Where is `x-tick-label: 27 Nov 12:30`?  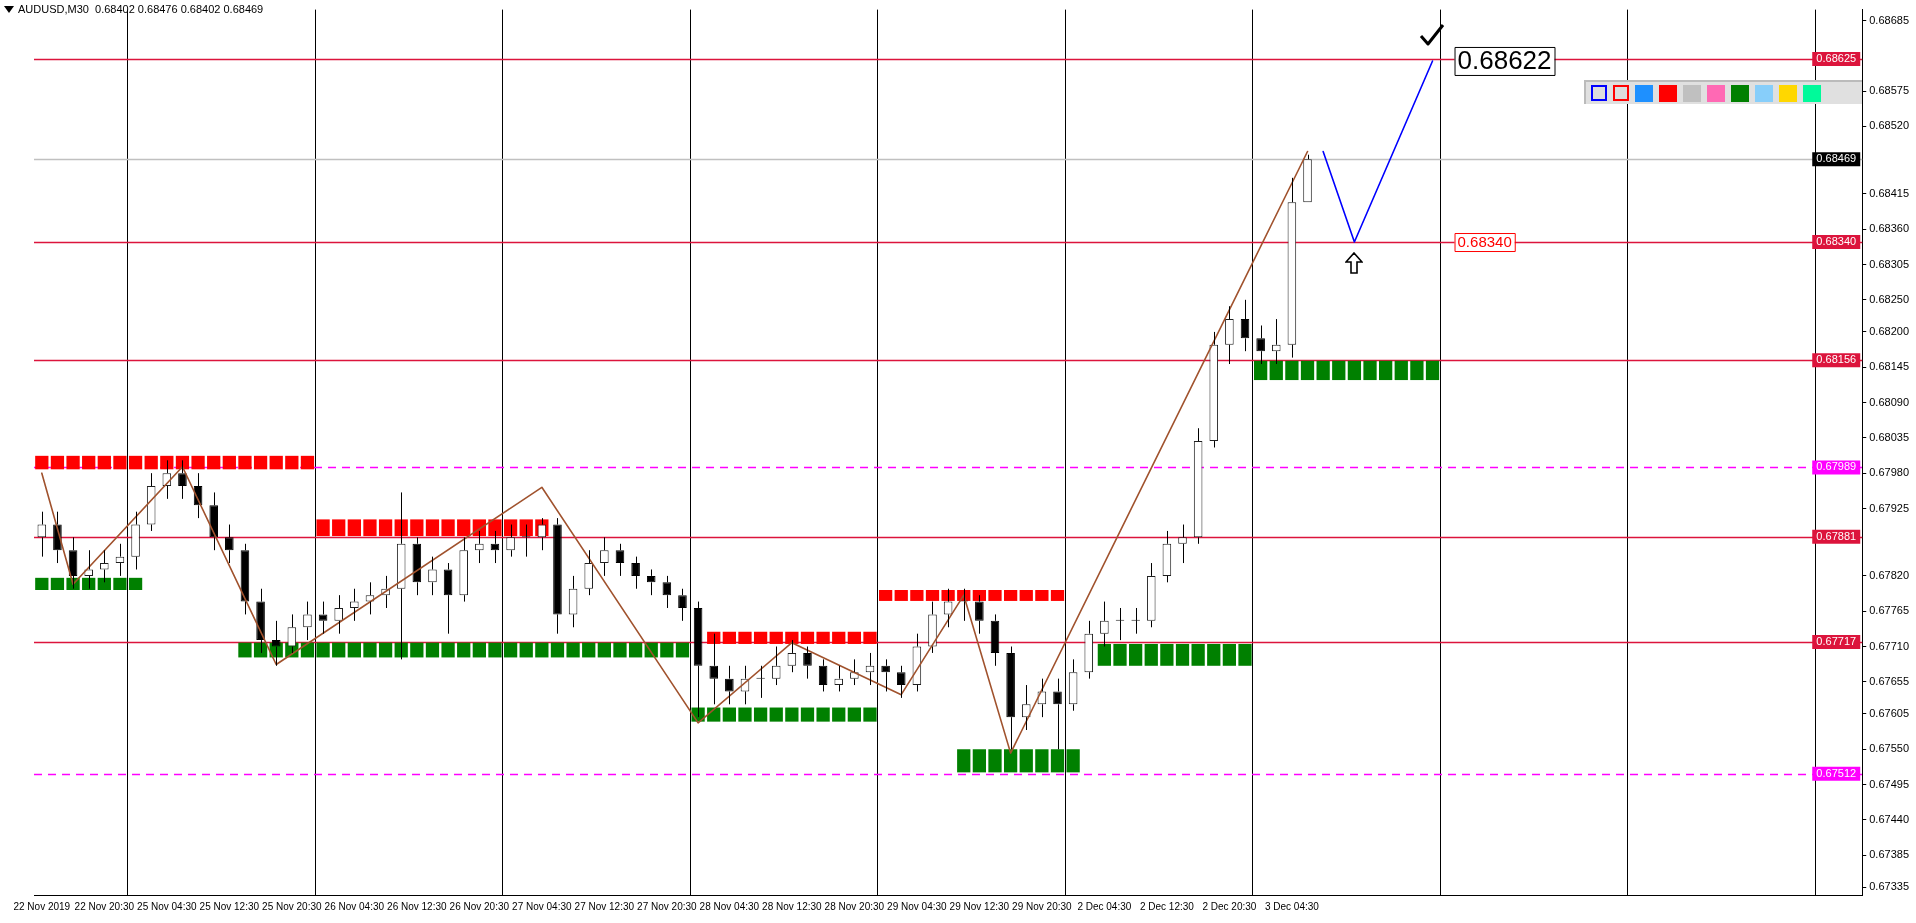 x-tick-label: 27 Nov 12:30 is located at coordinates (604, 906).